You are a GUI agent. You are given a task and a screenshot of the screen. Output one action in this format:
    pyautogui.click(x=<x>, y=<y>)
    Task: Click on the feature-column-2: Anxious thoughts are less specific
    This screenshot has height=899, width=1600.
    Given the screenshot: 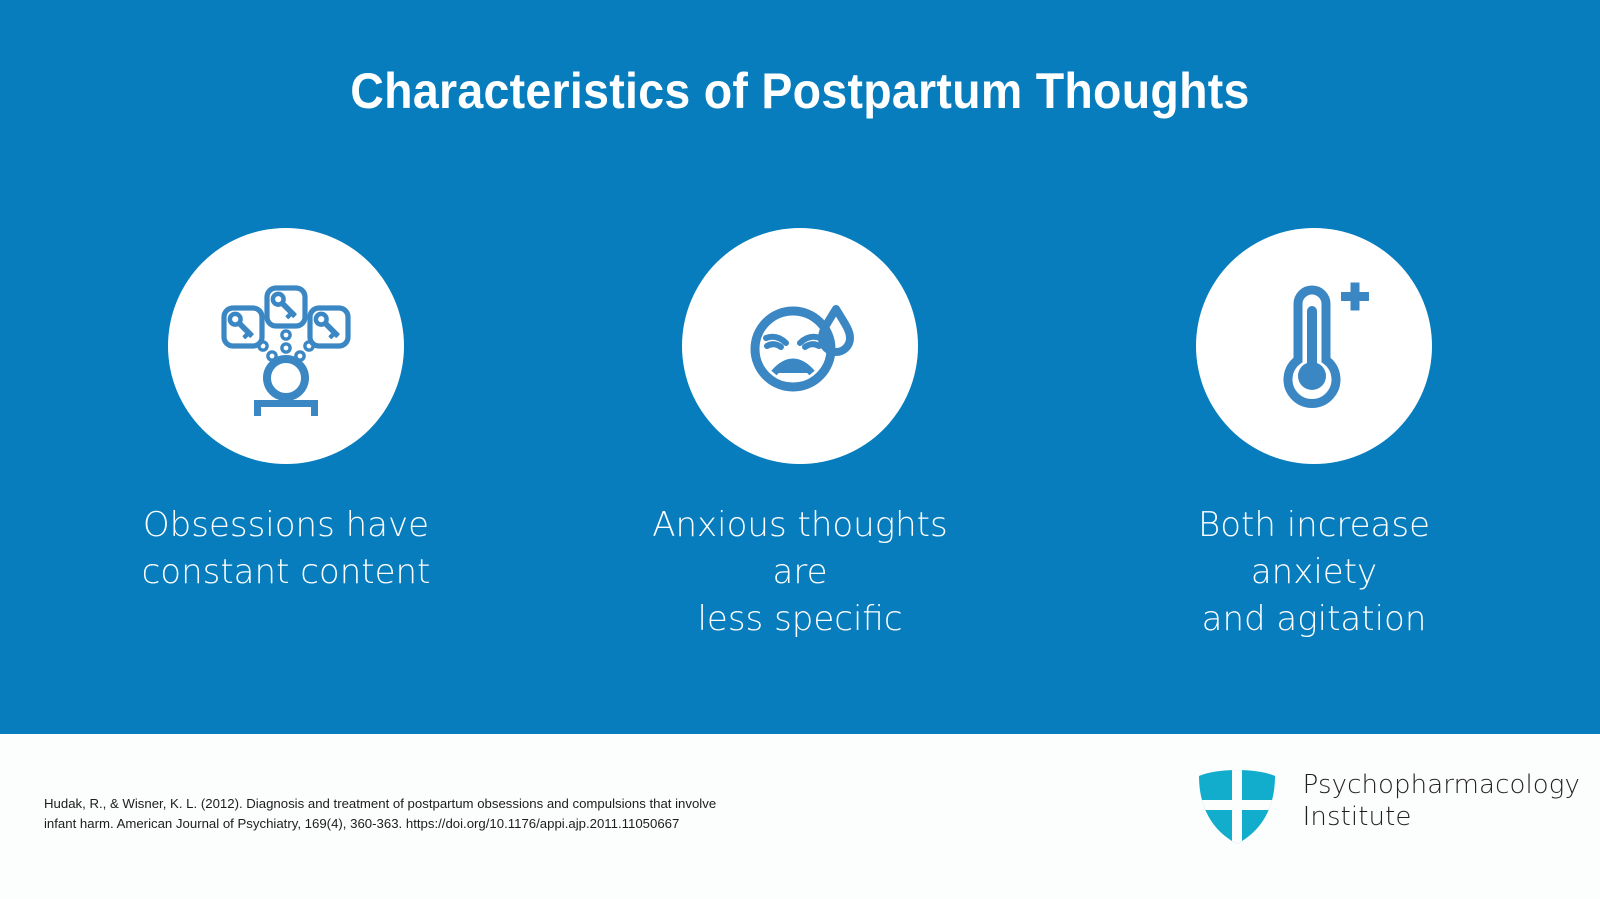 What is the action you would take?
    pyautogui.click(x=800, y=435)
    